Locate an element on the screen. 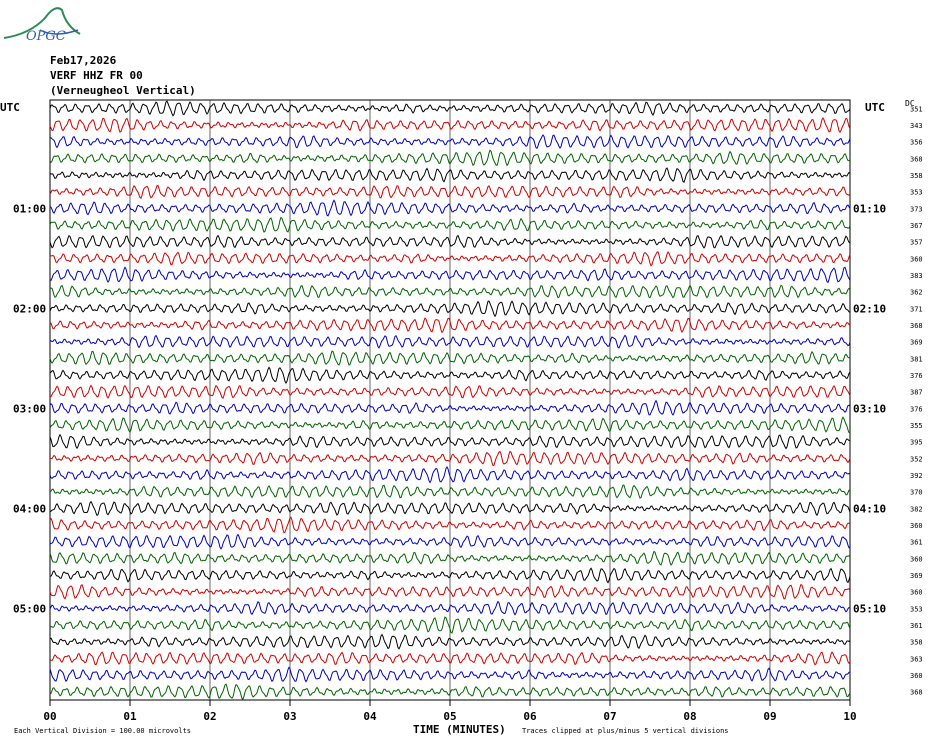 The width and height of the screenshot is (930, 744). dc-offset-label: 357 is located at coordinates (916, 243).